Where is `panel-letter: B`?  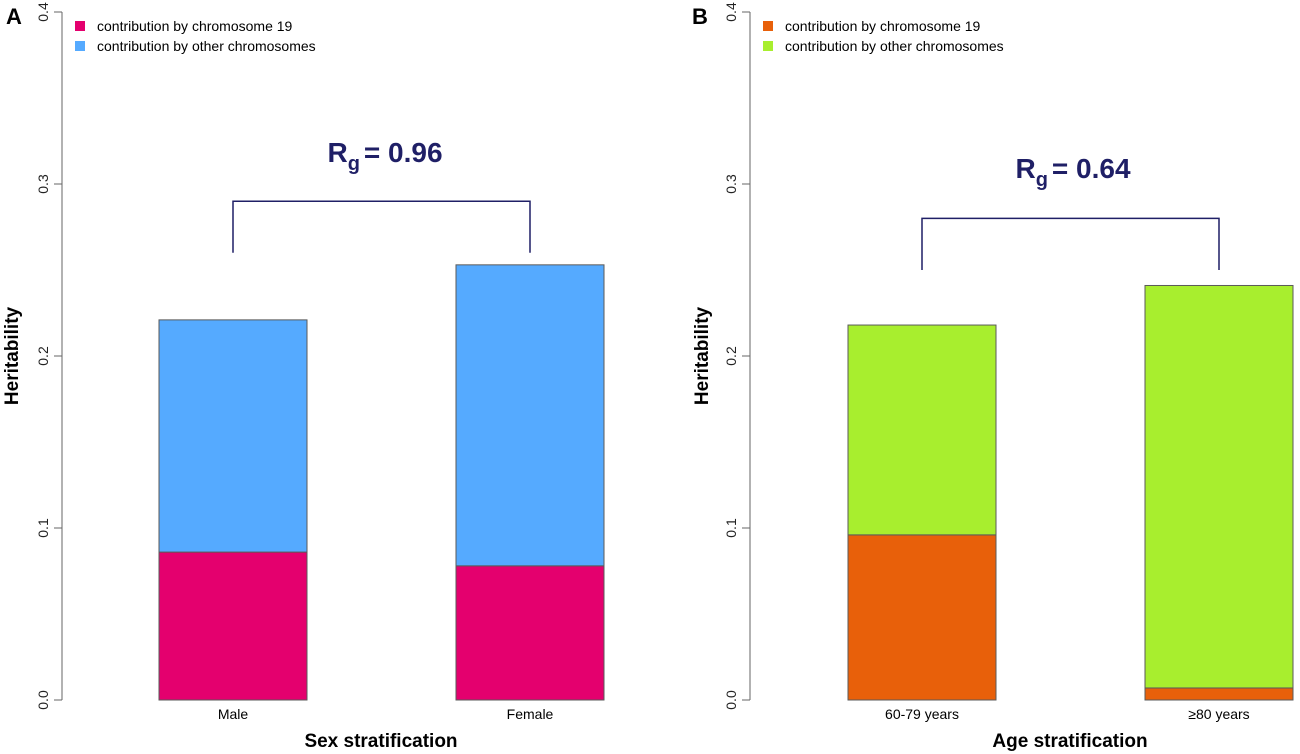 panel-letter: B is located at coordinates (700, 16).